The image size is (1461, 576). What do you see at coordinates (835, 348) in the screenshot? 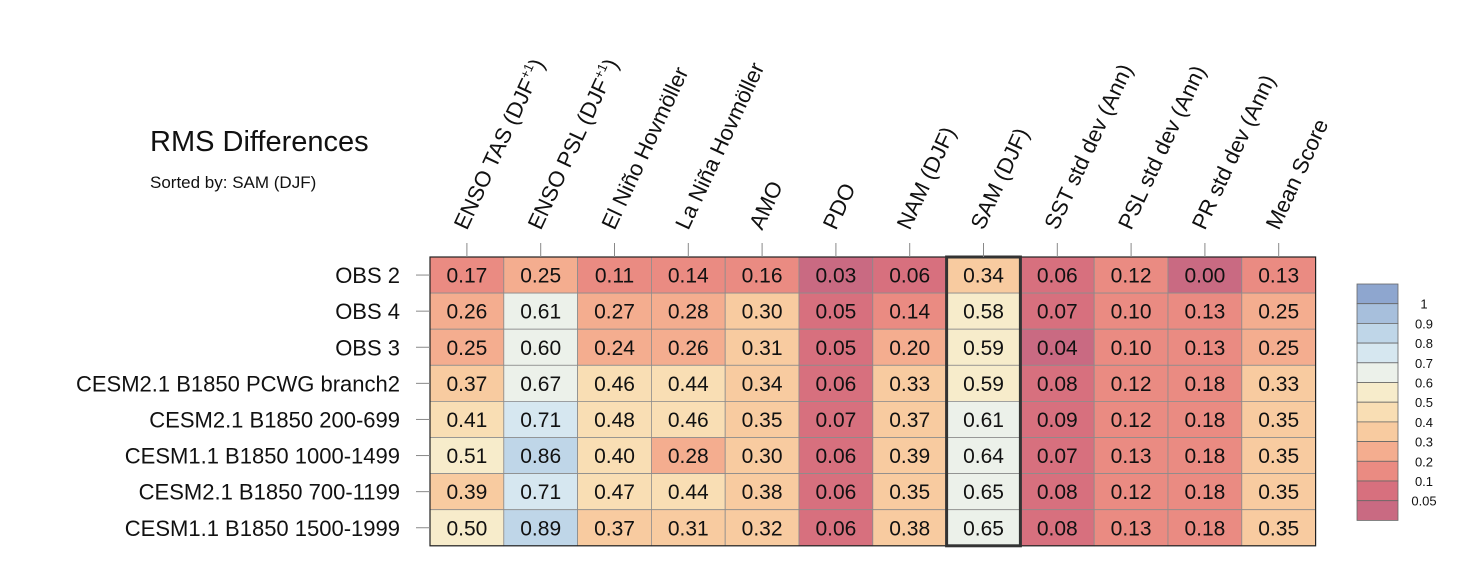
I see `cell-value-label: 0.05` at bounding box center [835, 348].